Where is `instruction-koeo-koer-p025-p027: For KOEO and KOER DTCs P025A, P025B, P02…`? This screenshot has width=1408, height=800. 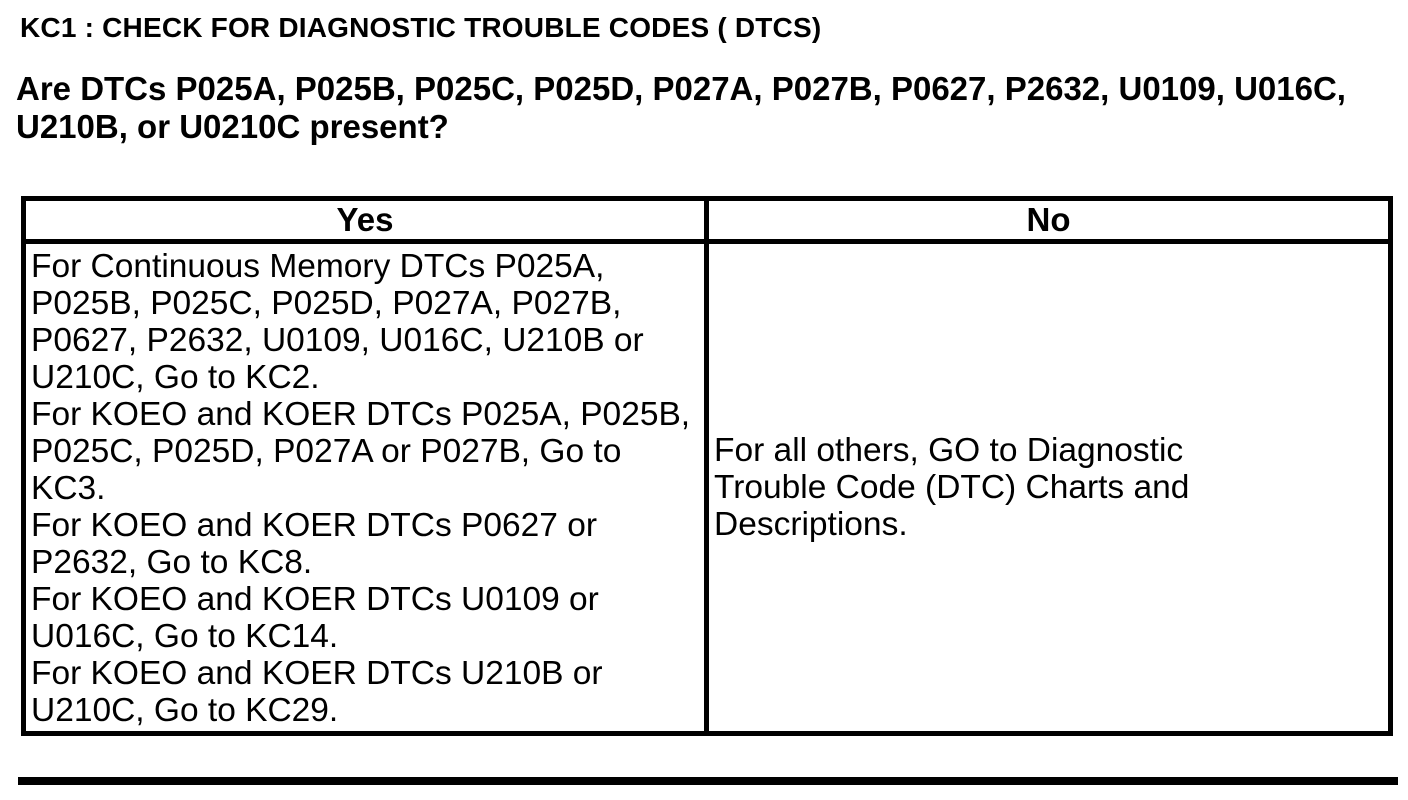
instruction-koeo-koer-p025-p027: For KOEO and KOER DTCs P025A, P025B, P02… is located at coordinates (361, 451).